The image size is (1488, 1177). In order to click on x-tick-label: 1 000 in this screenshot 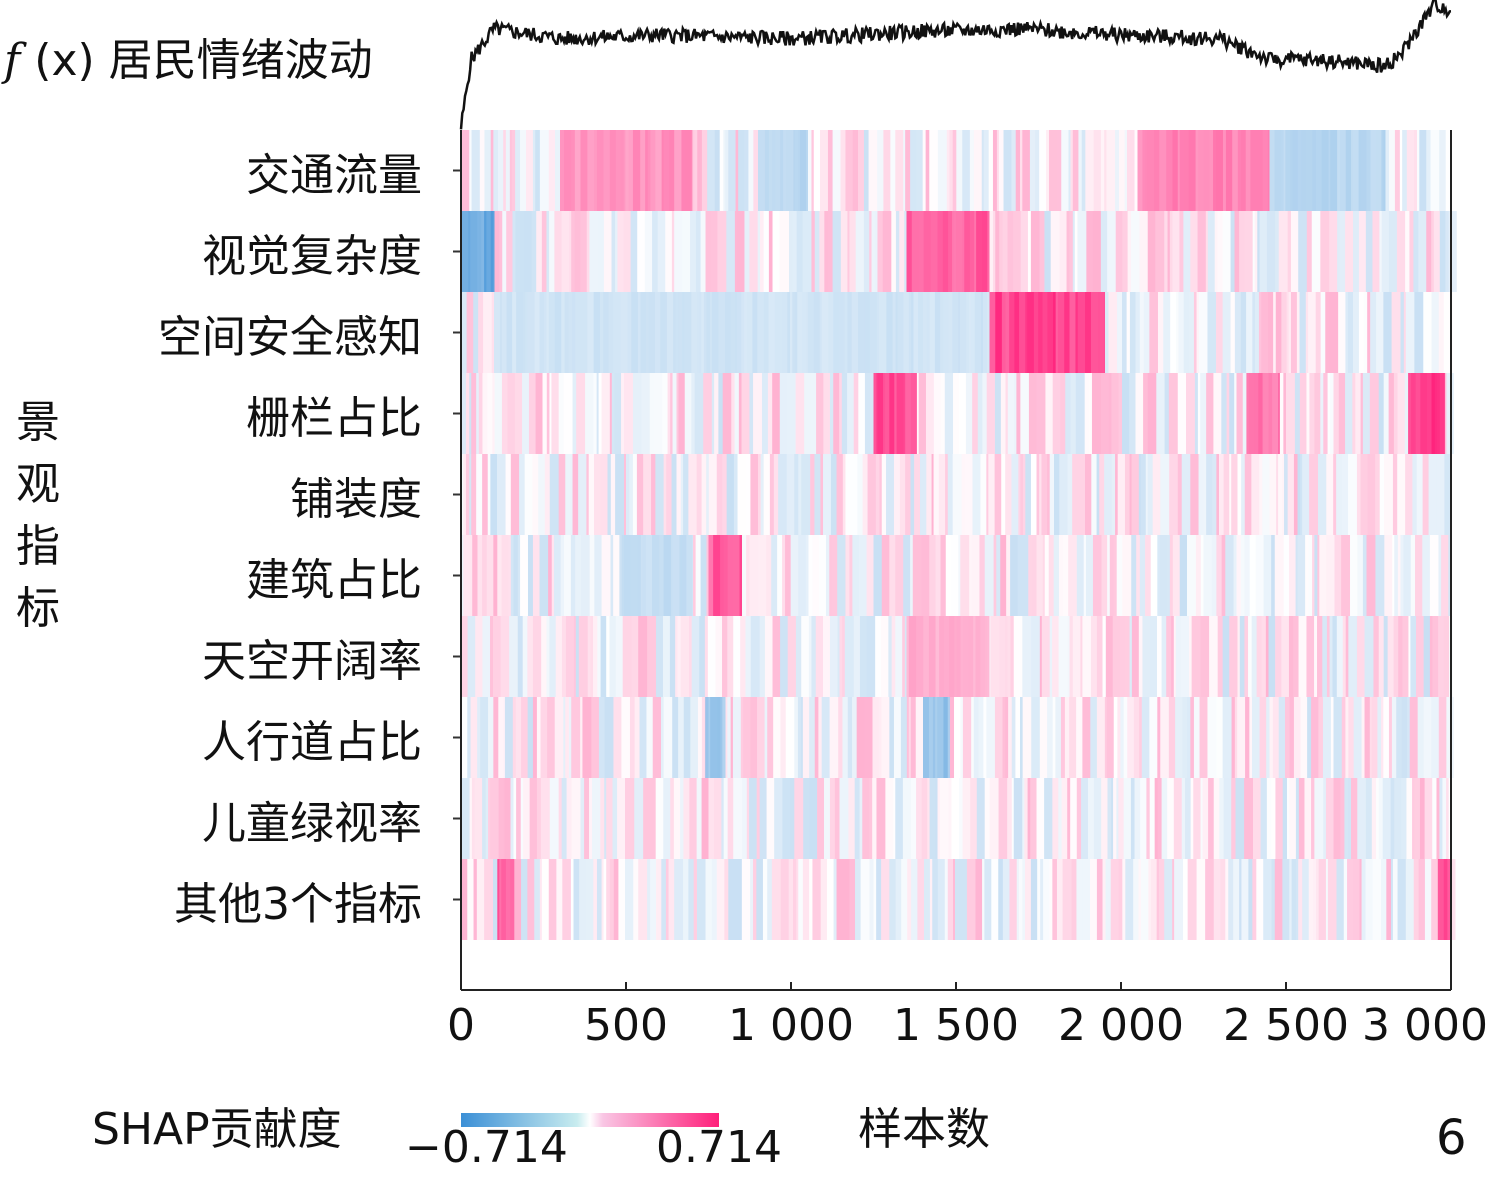, I will do `click(791, 1025)`.